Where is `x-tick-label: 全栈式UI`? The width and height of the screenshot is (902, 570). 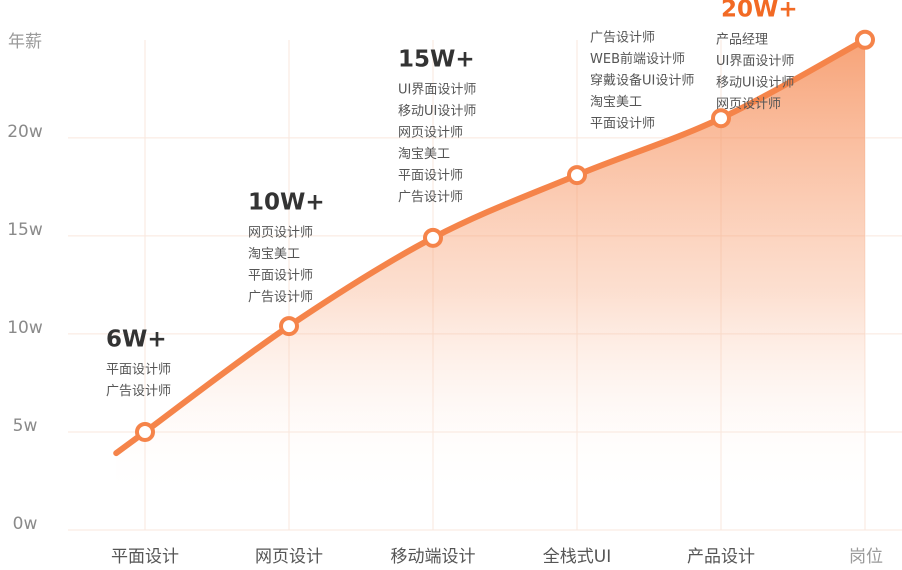 x-tick-label: 全栈式UI is located at coordinates (577, 557).